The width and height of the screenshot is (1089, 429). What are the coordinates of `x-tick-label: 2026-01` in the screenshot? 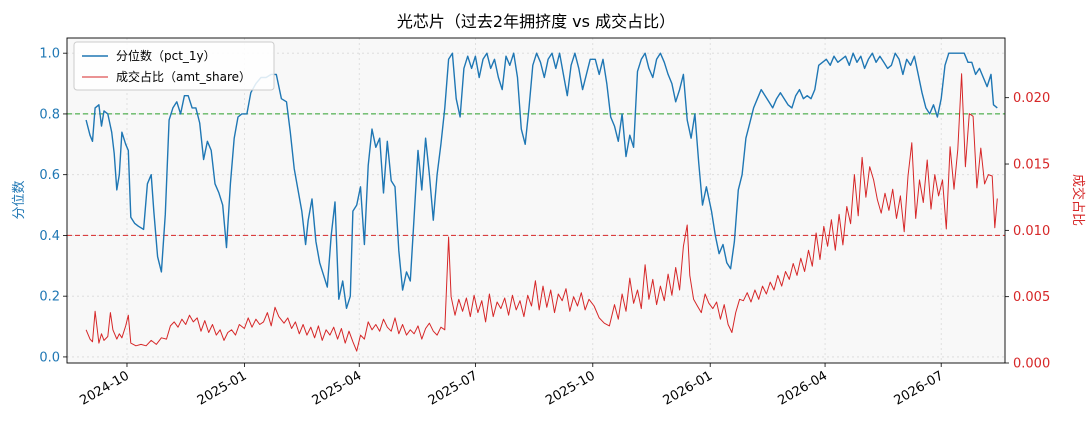 It's located at (688, 388).